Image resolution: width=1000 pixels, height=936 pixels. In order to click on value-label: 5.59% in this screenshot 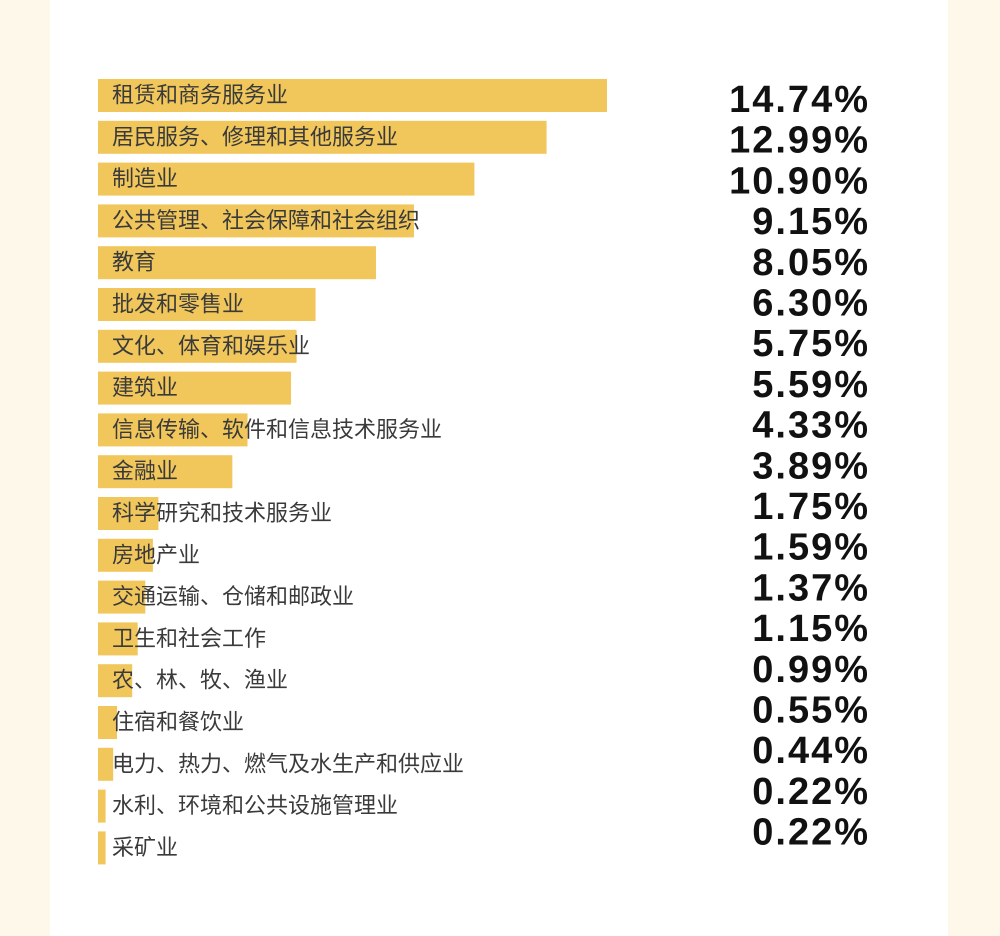, I will do `click(811, 385)`.